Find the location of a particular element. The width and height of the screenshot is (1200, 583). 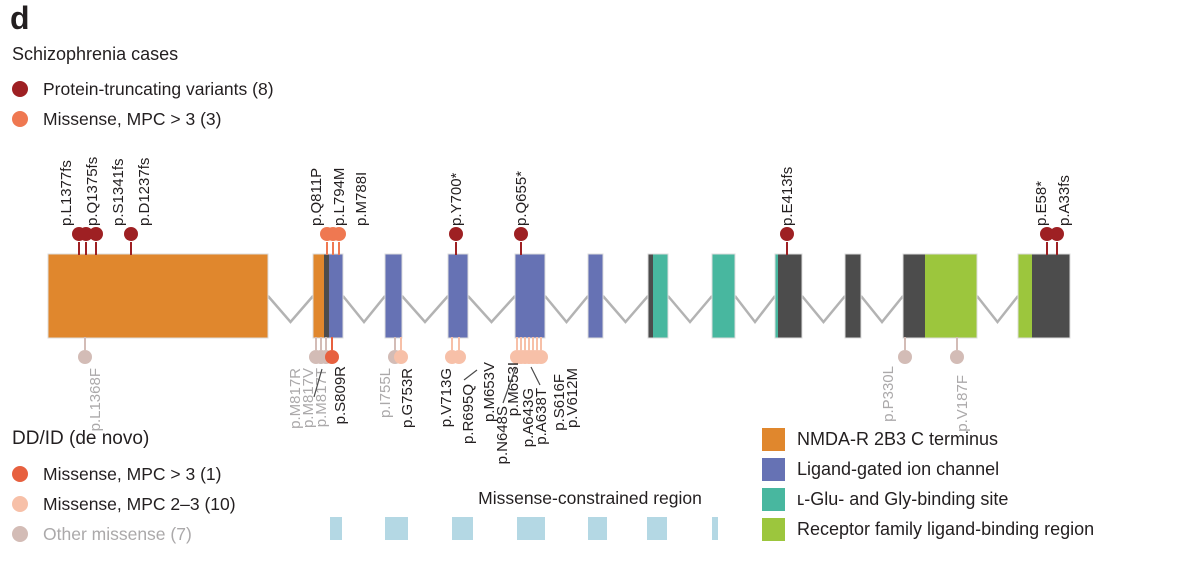

legend-item-label: Missense, MPC > 3 (3) is located at coordinates (132, 118).